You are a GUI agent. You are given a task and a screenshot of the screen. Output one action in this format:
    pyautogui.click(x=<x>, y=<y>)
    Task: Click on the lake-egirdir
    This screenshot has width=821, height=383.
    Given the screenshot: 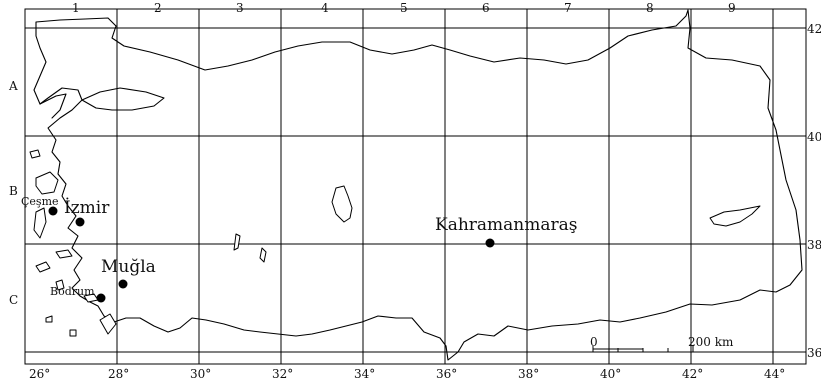 What is the action you would take?
    pyautogui.click(x=237, y=242)
    